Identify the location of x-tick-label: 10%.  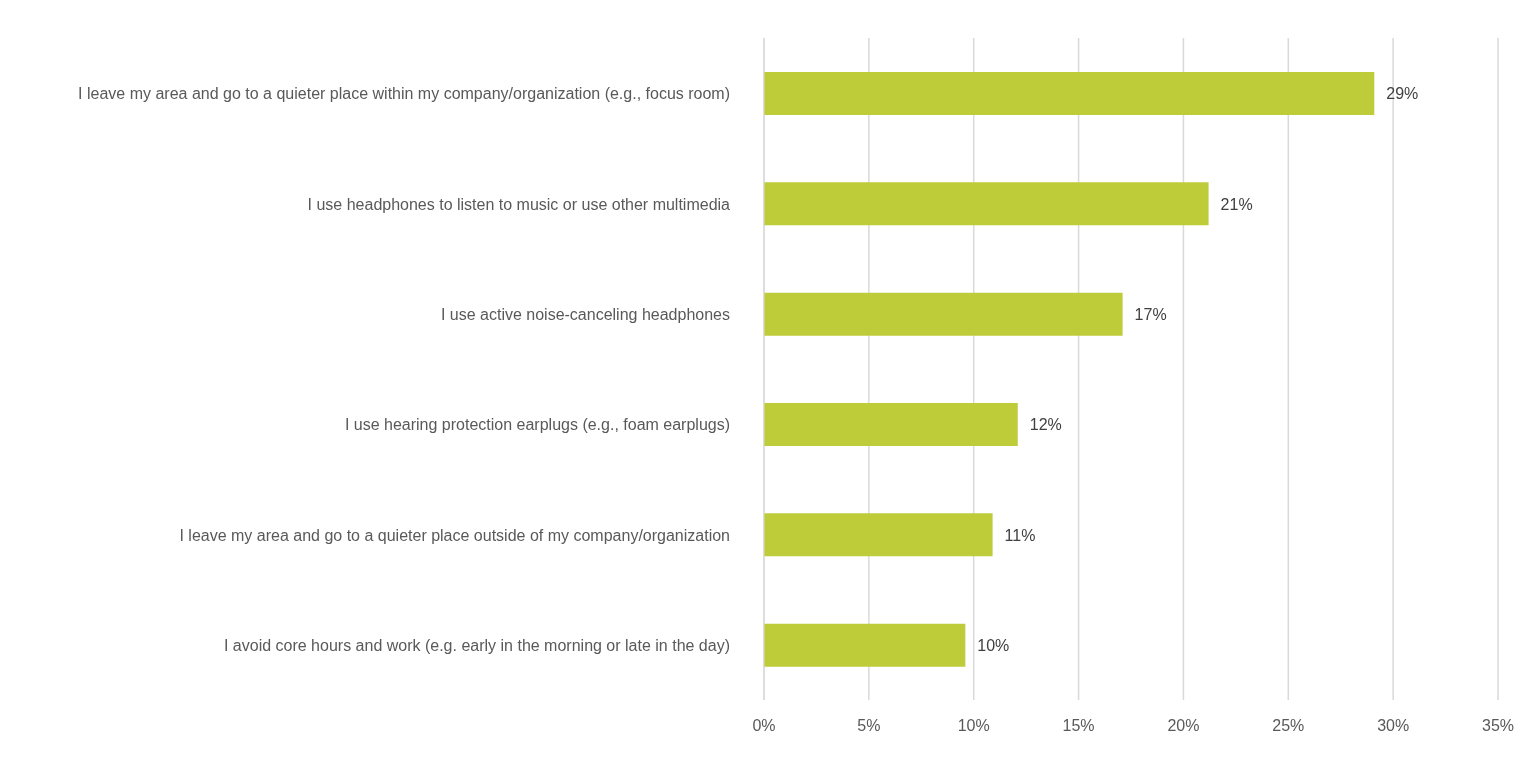
(973, 726).